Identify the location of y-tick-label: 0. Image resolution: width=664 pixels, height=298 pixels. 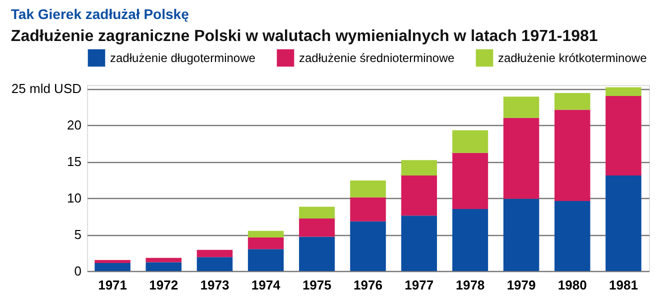
(78, 271).